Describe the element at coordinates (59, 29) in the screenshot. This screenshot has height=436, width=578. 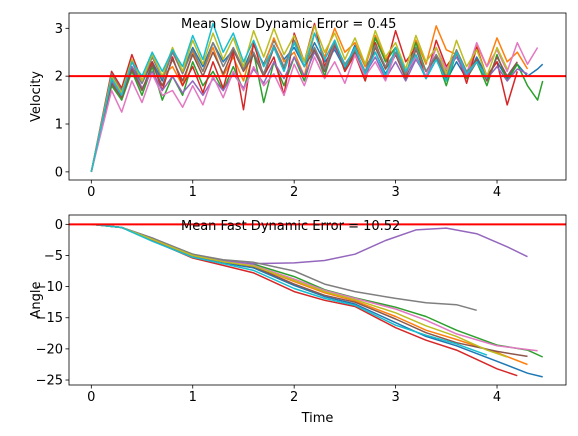
I see `velocity-y-tick-label: 3` at that location.